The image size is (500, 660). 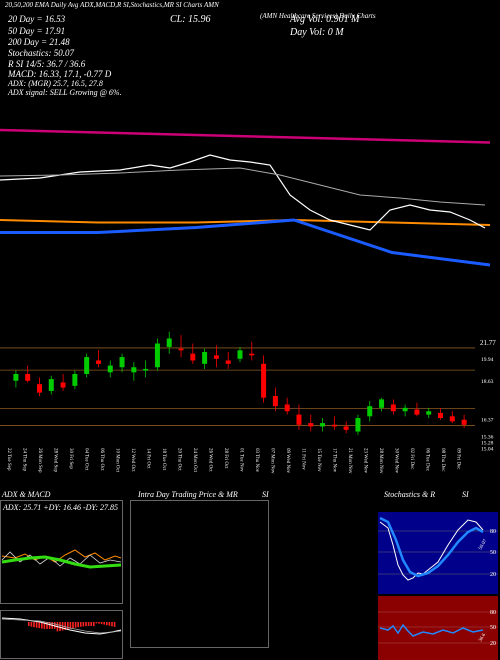 I want to click on date-label: 09 Fri Dec, so click(x=458, y=459).